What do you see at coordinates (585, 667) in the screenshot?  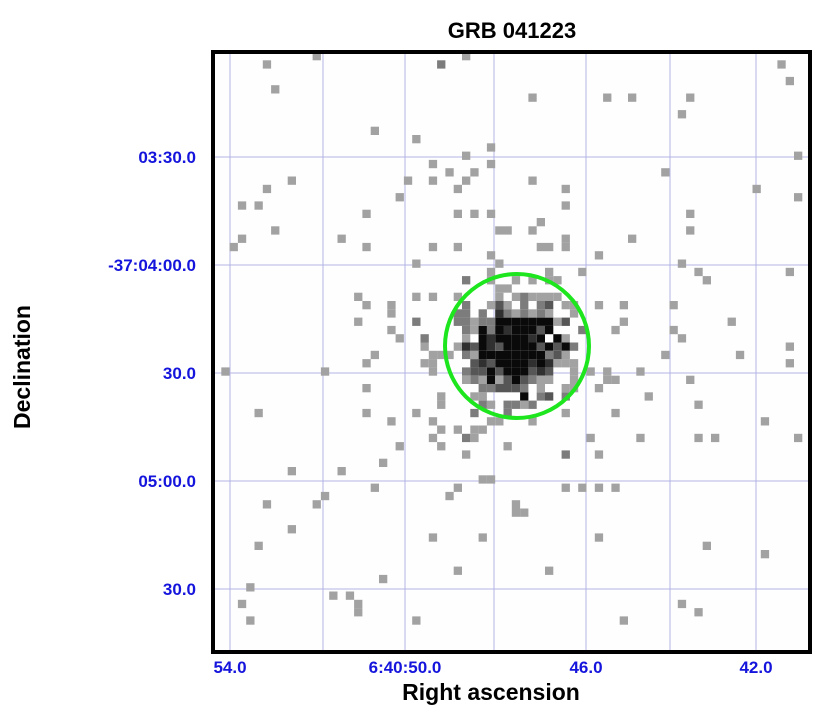 I see `x-tick-label: 46.0` at bounding box center [585, 667].